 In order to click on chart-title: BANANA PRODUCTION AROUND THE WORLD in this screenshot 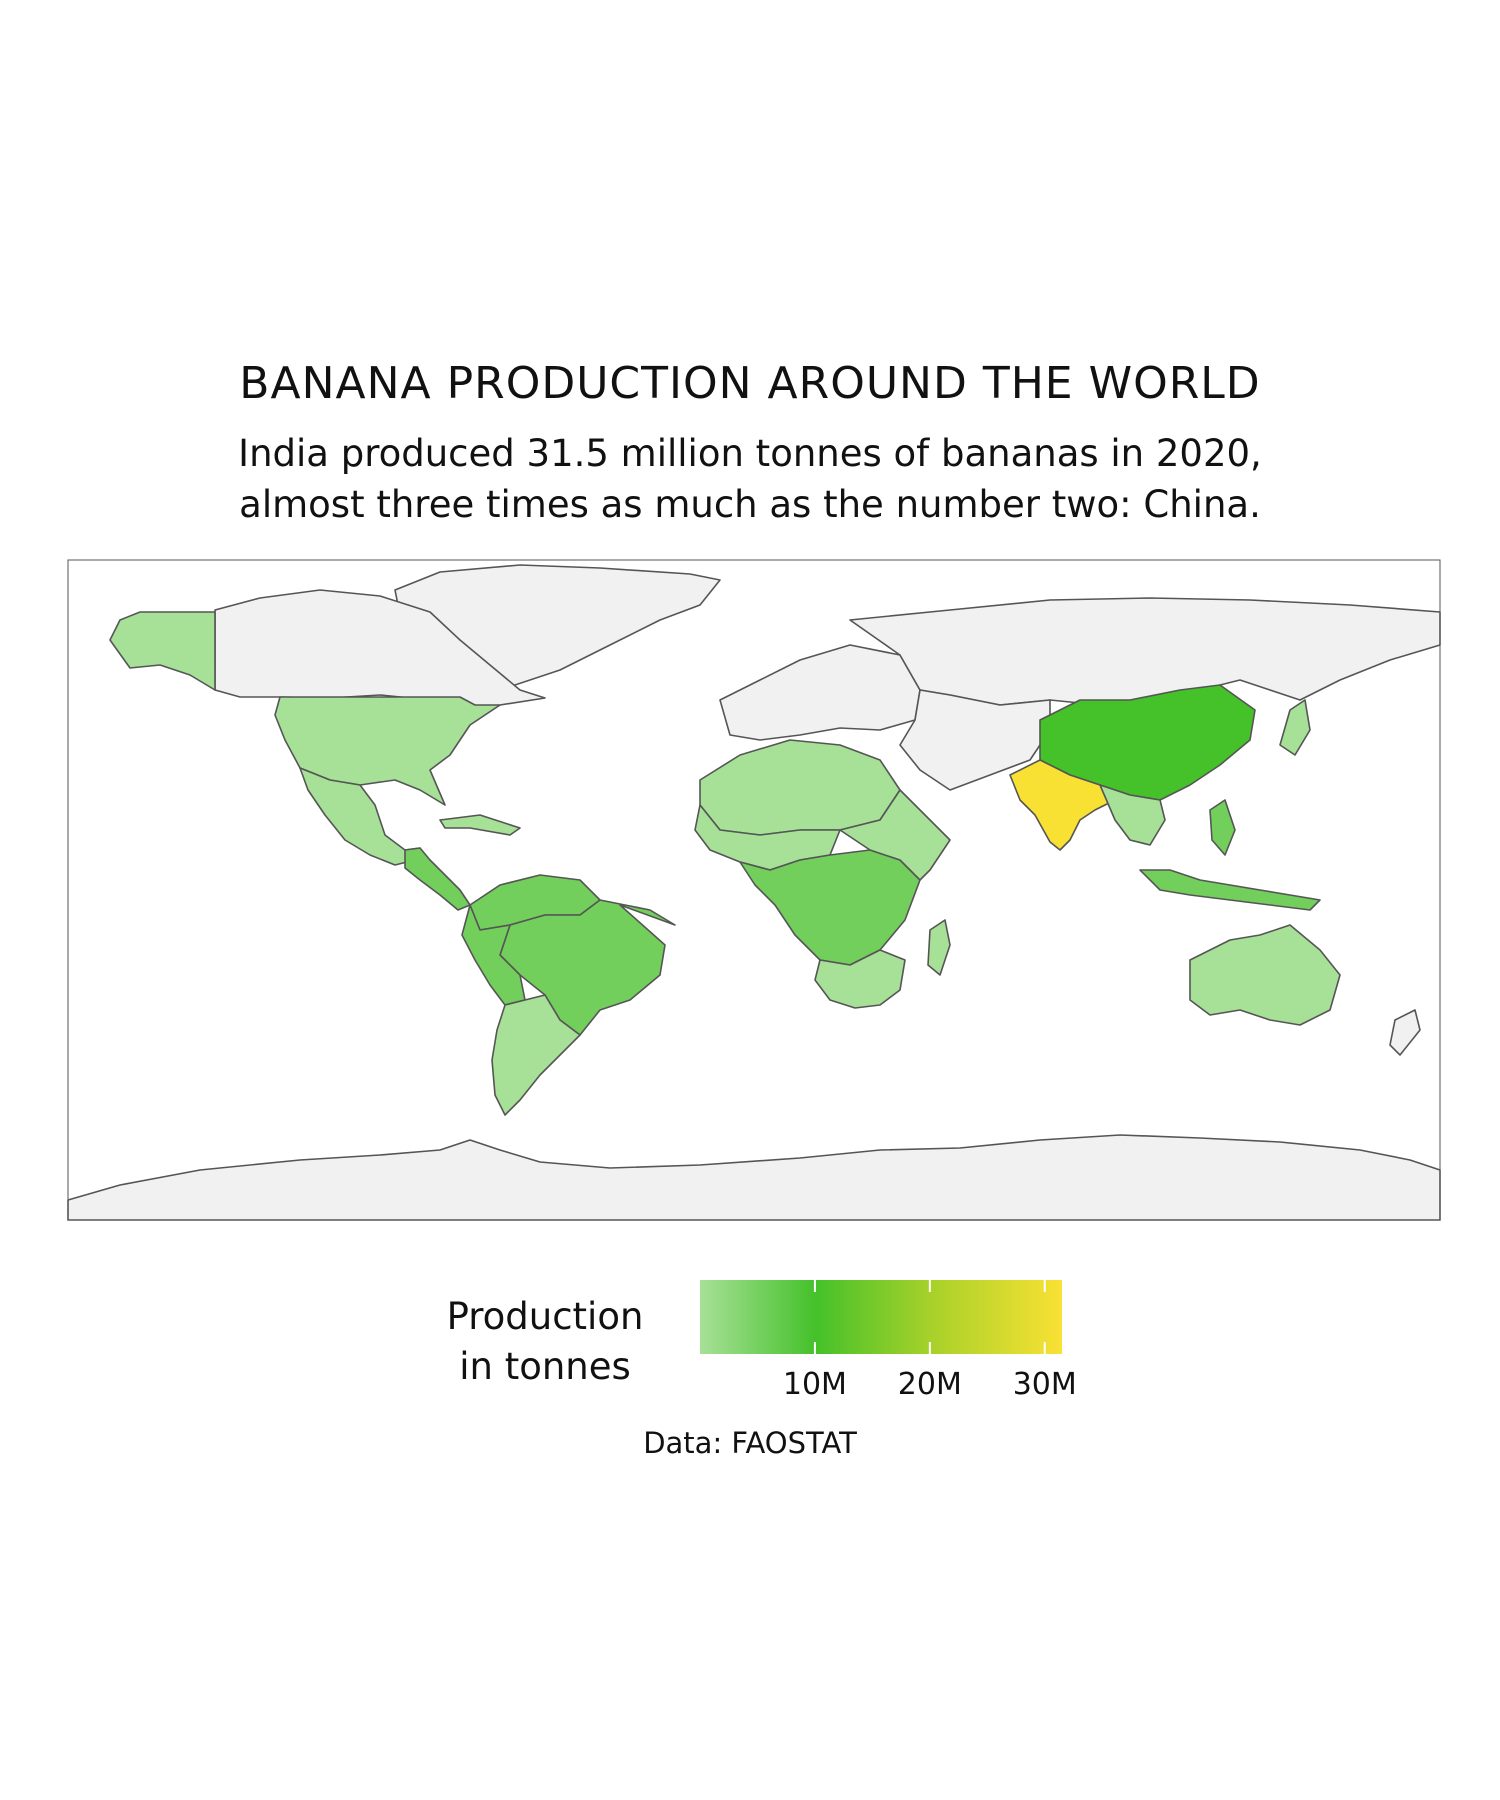, I will do `click(750, 383)`.